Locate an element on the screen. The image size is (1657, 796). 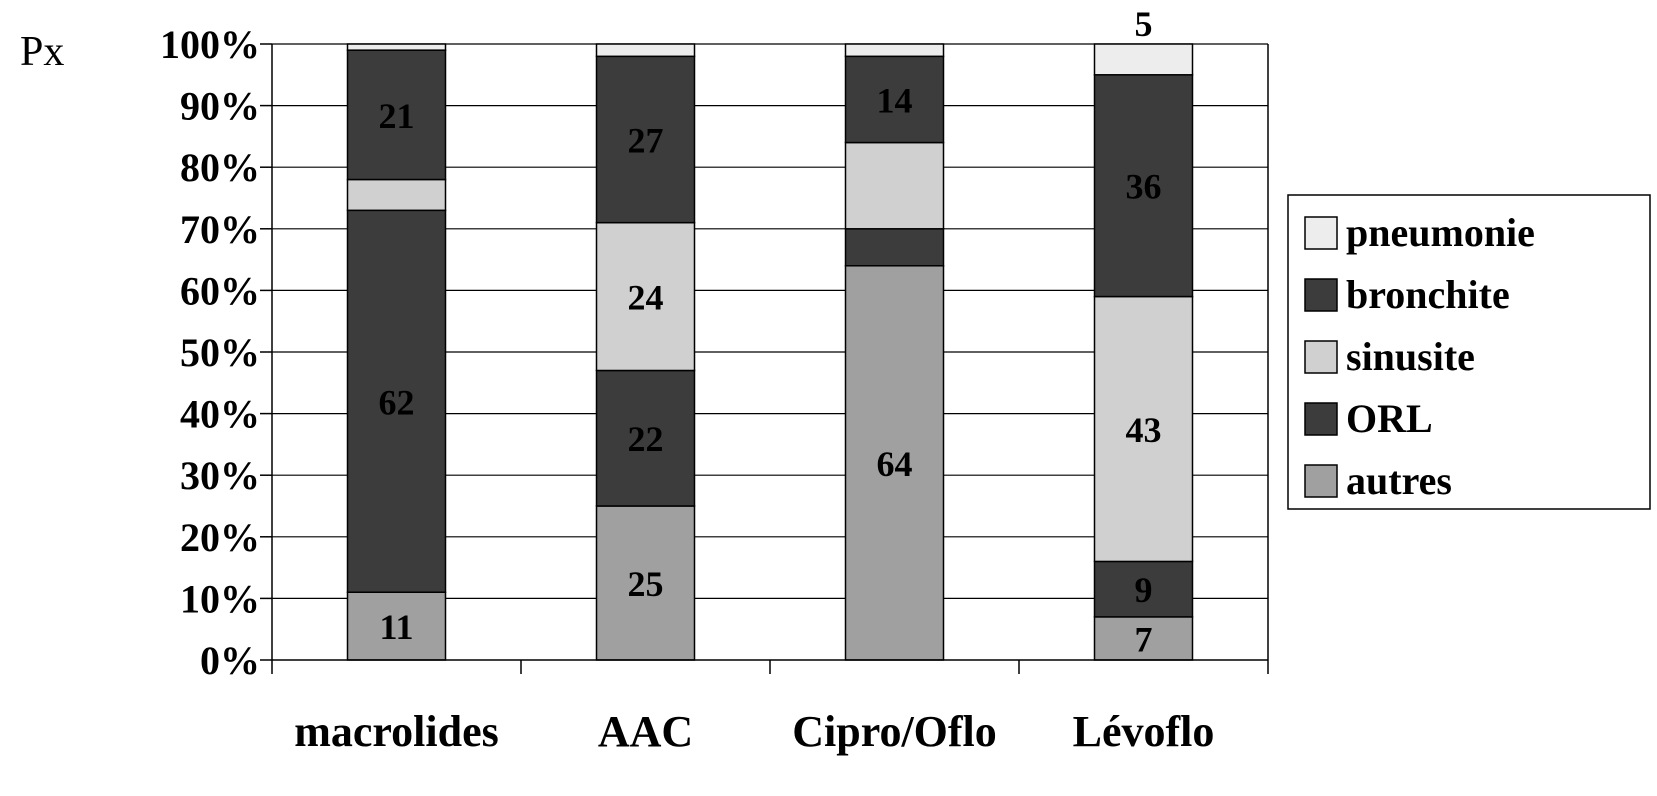
y-tick-label: 0% is located at coordinates (230, 660).